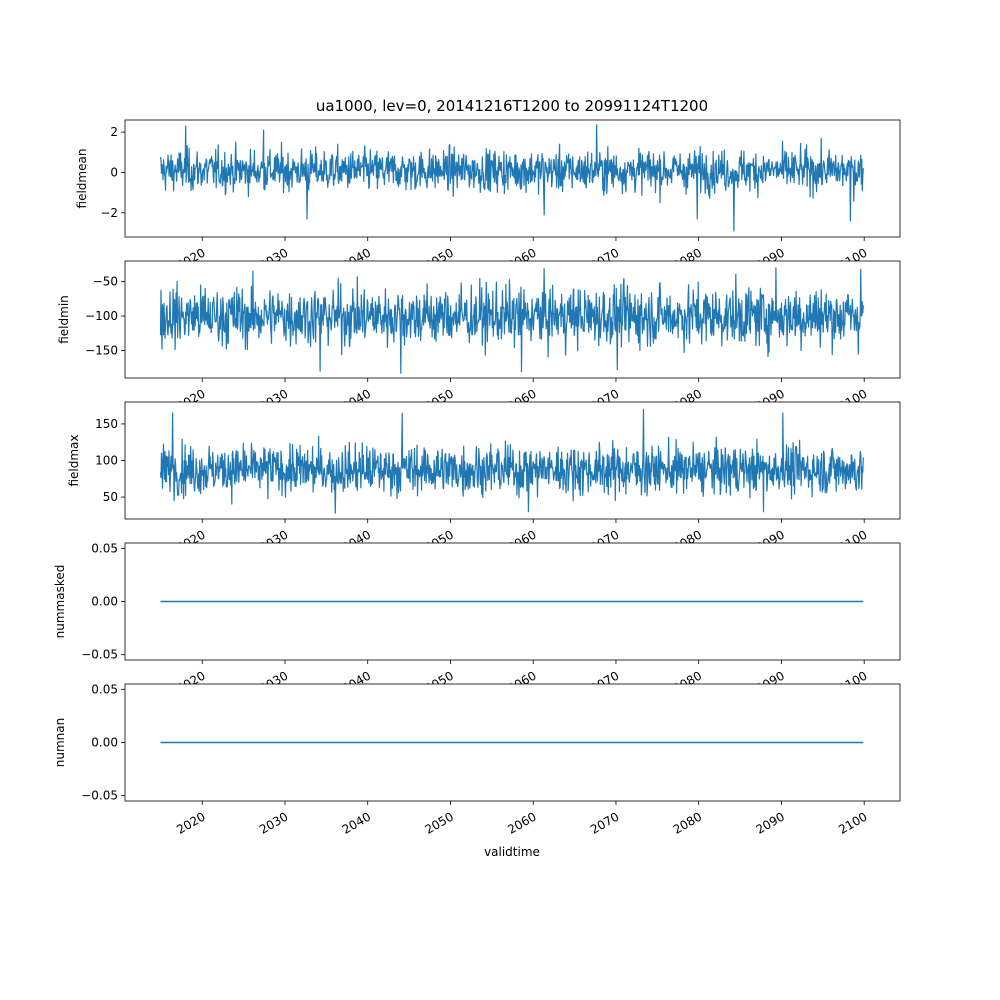 The image size is (1000, 1000). What do you see at coordinates (99, 796) in the screenshot?
I see `numnan-y-tick-label: −0.05` at bounding box center [99, 796].